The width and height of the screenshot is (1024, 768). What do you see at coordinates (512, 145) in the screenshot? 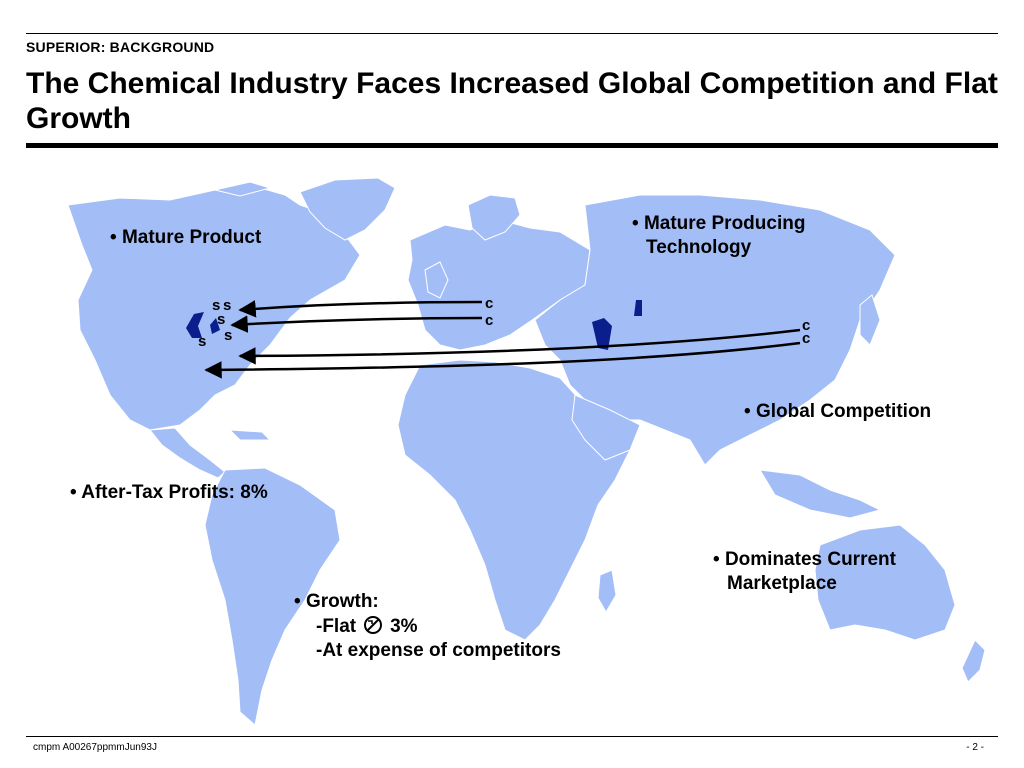
I see `title-rule` at bounding box center [512, 145].